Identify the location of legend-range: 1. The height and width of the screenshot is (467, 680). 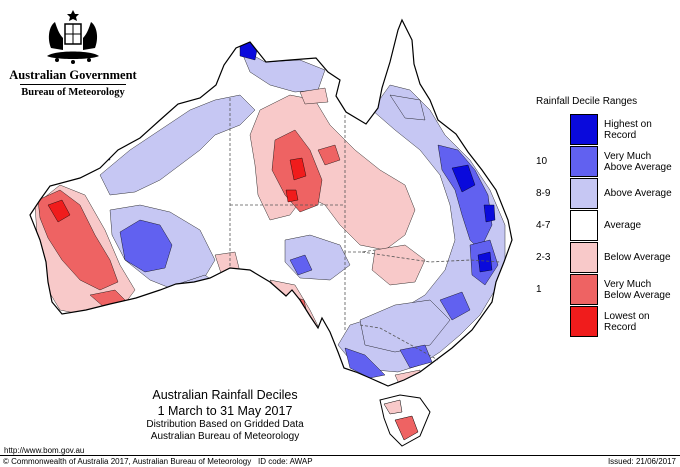
(539, 289).